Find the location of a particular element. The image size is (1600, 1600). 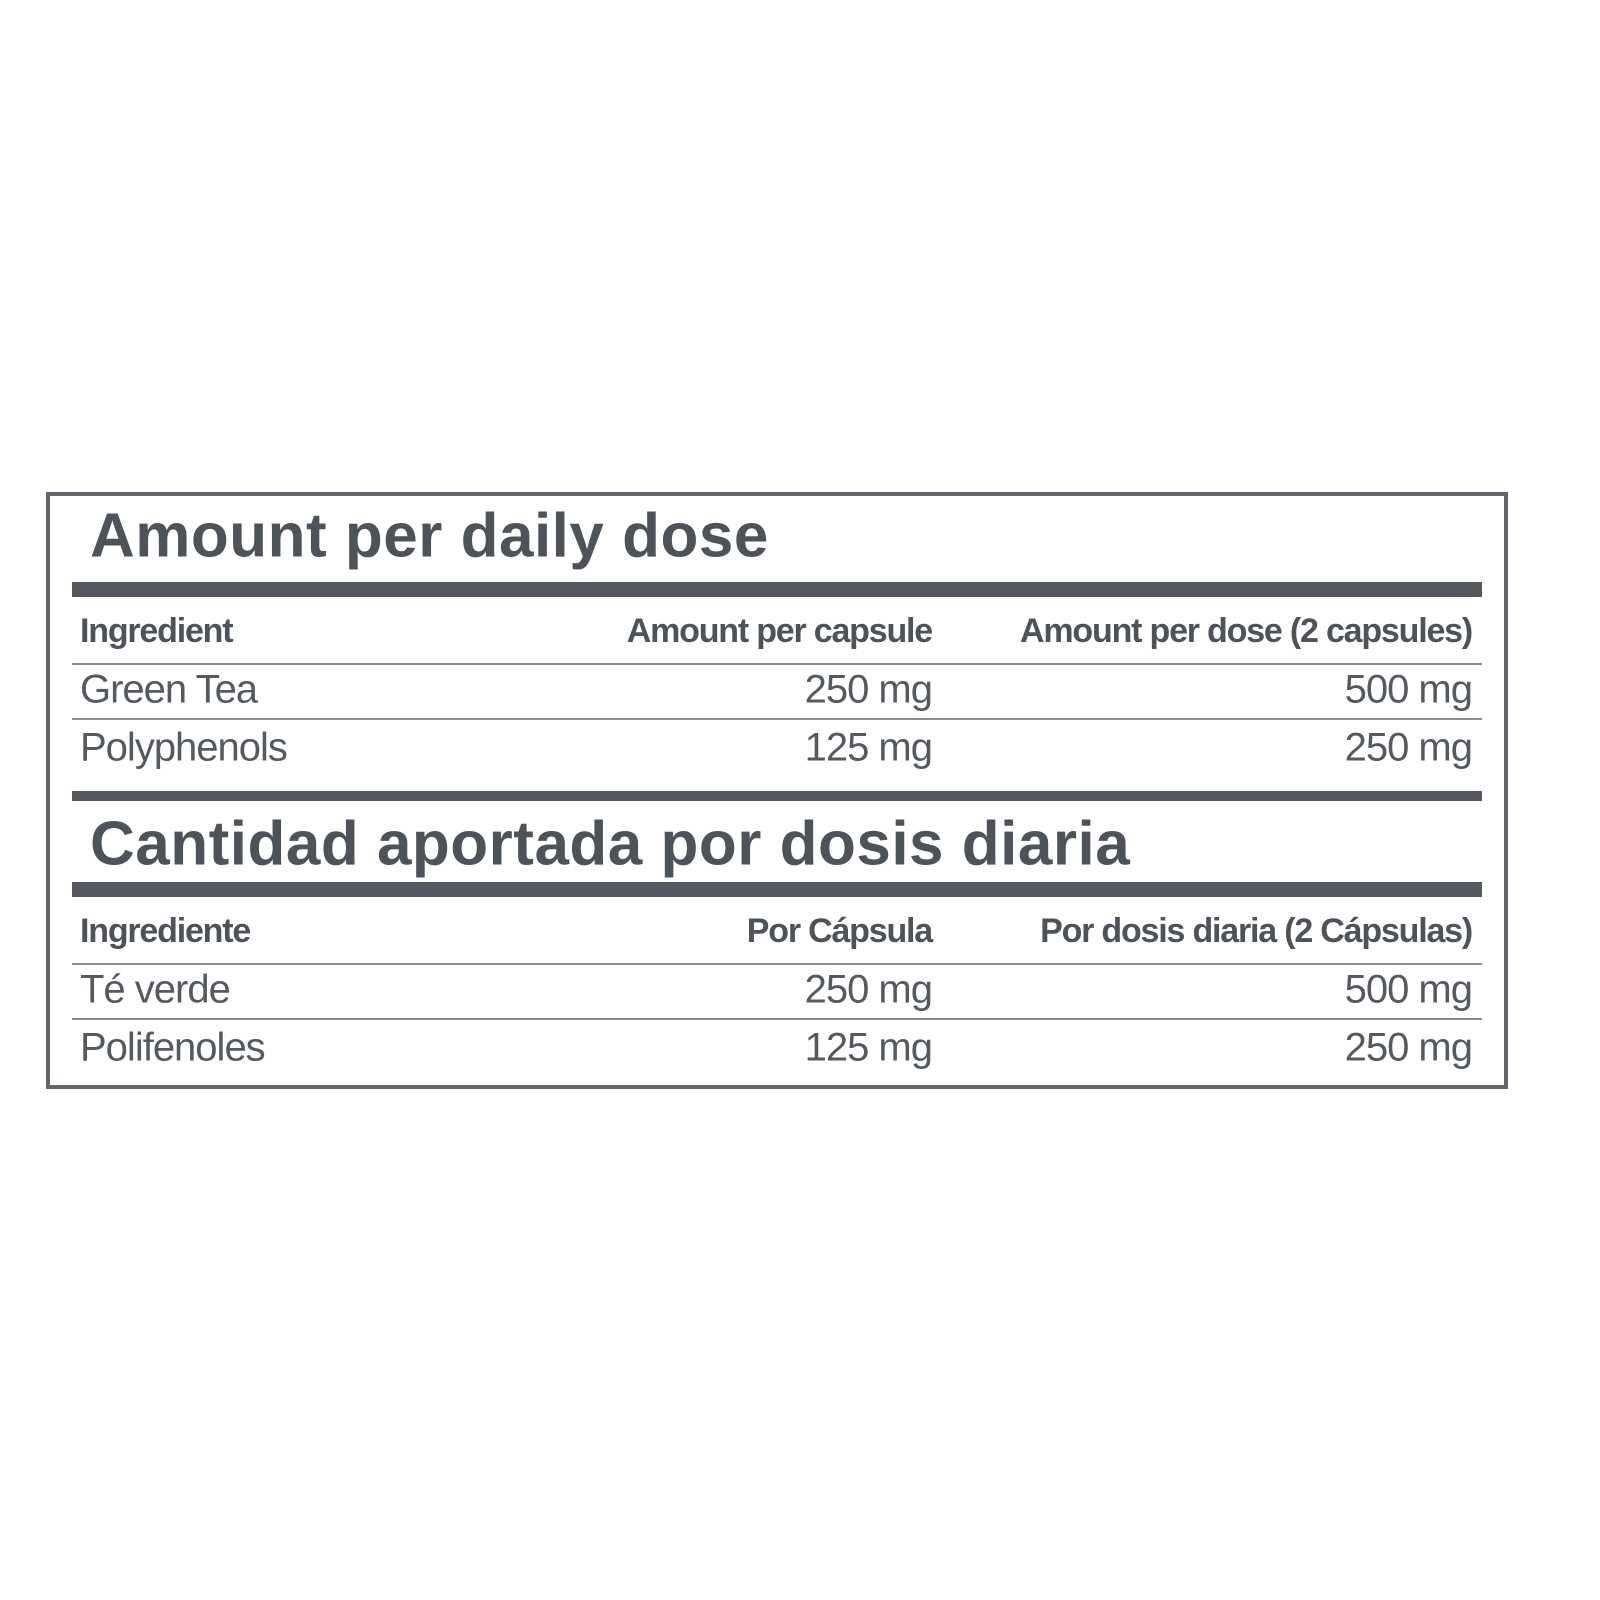

table-cell: Polifenoles is located at coordinates (172, 1048).